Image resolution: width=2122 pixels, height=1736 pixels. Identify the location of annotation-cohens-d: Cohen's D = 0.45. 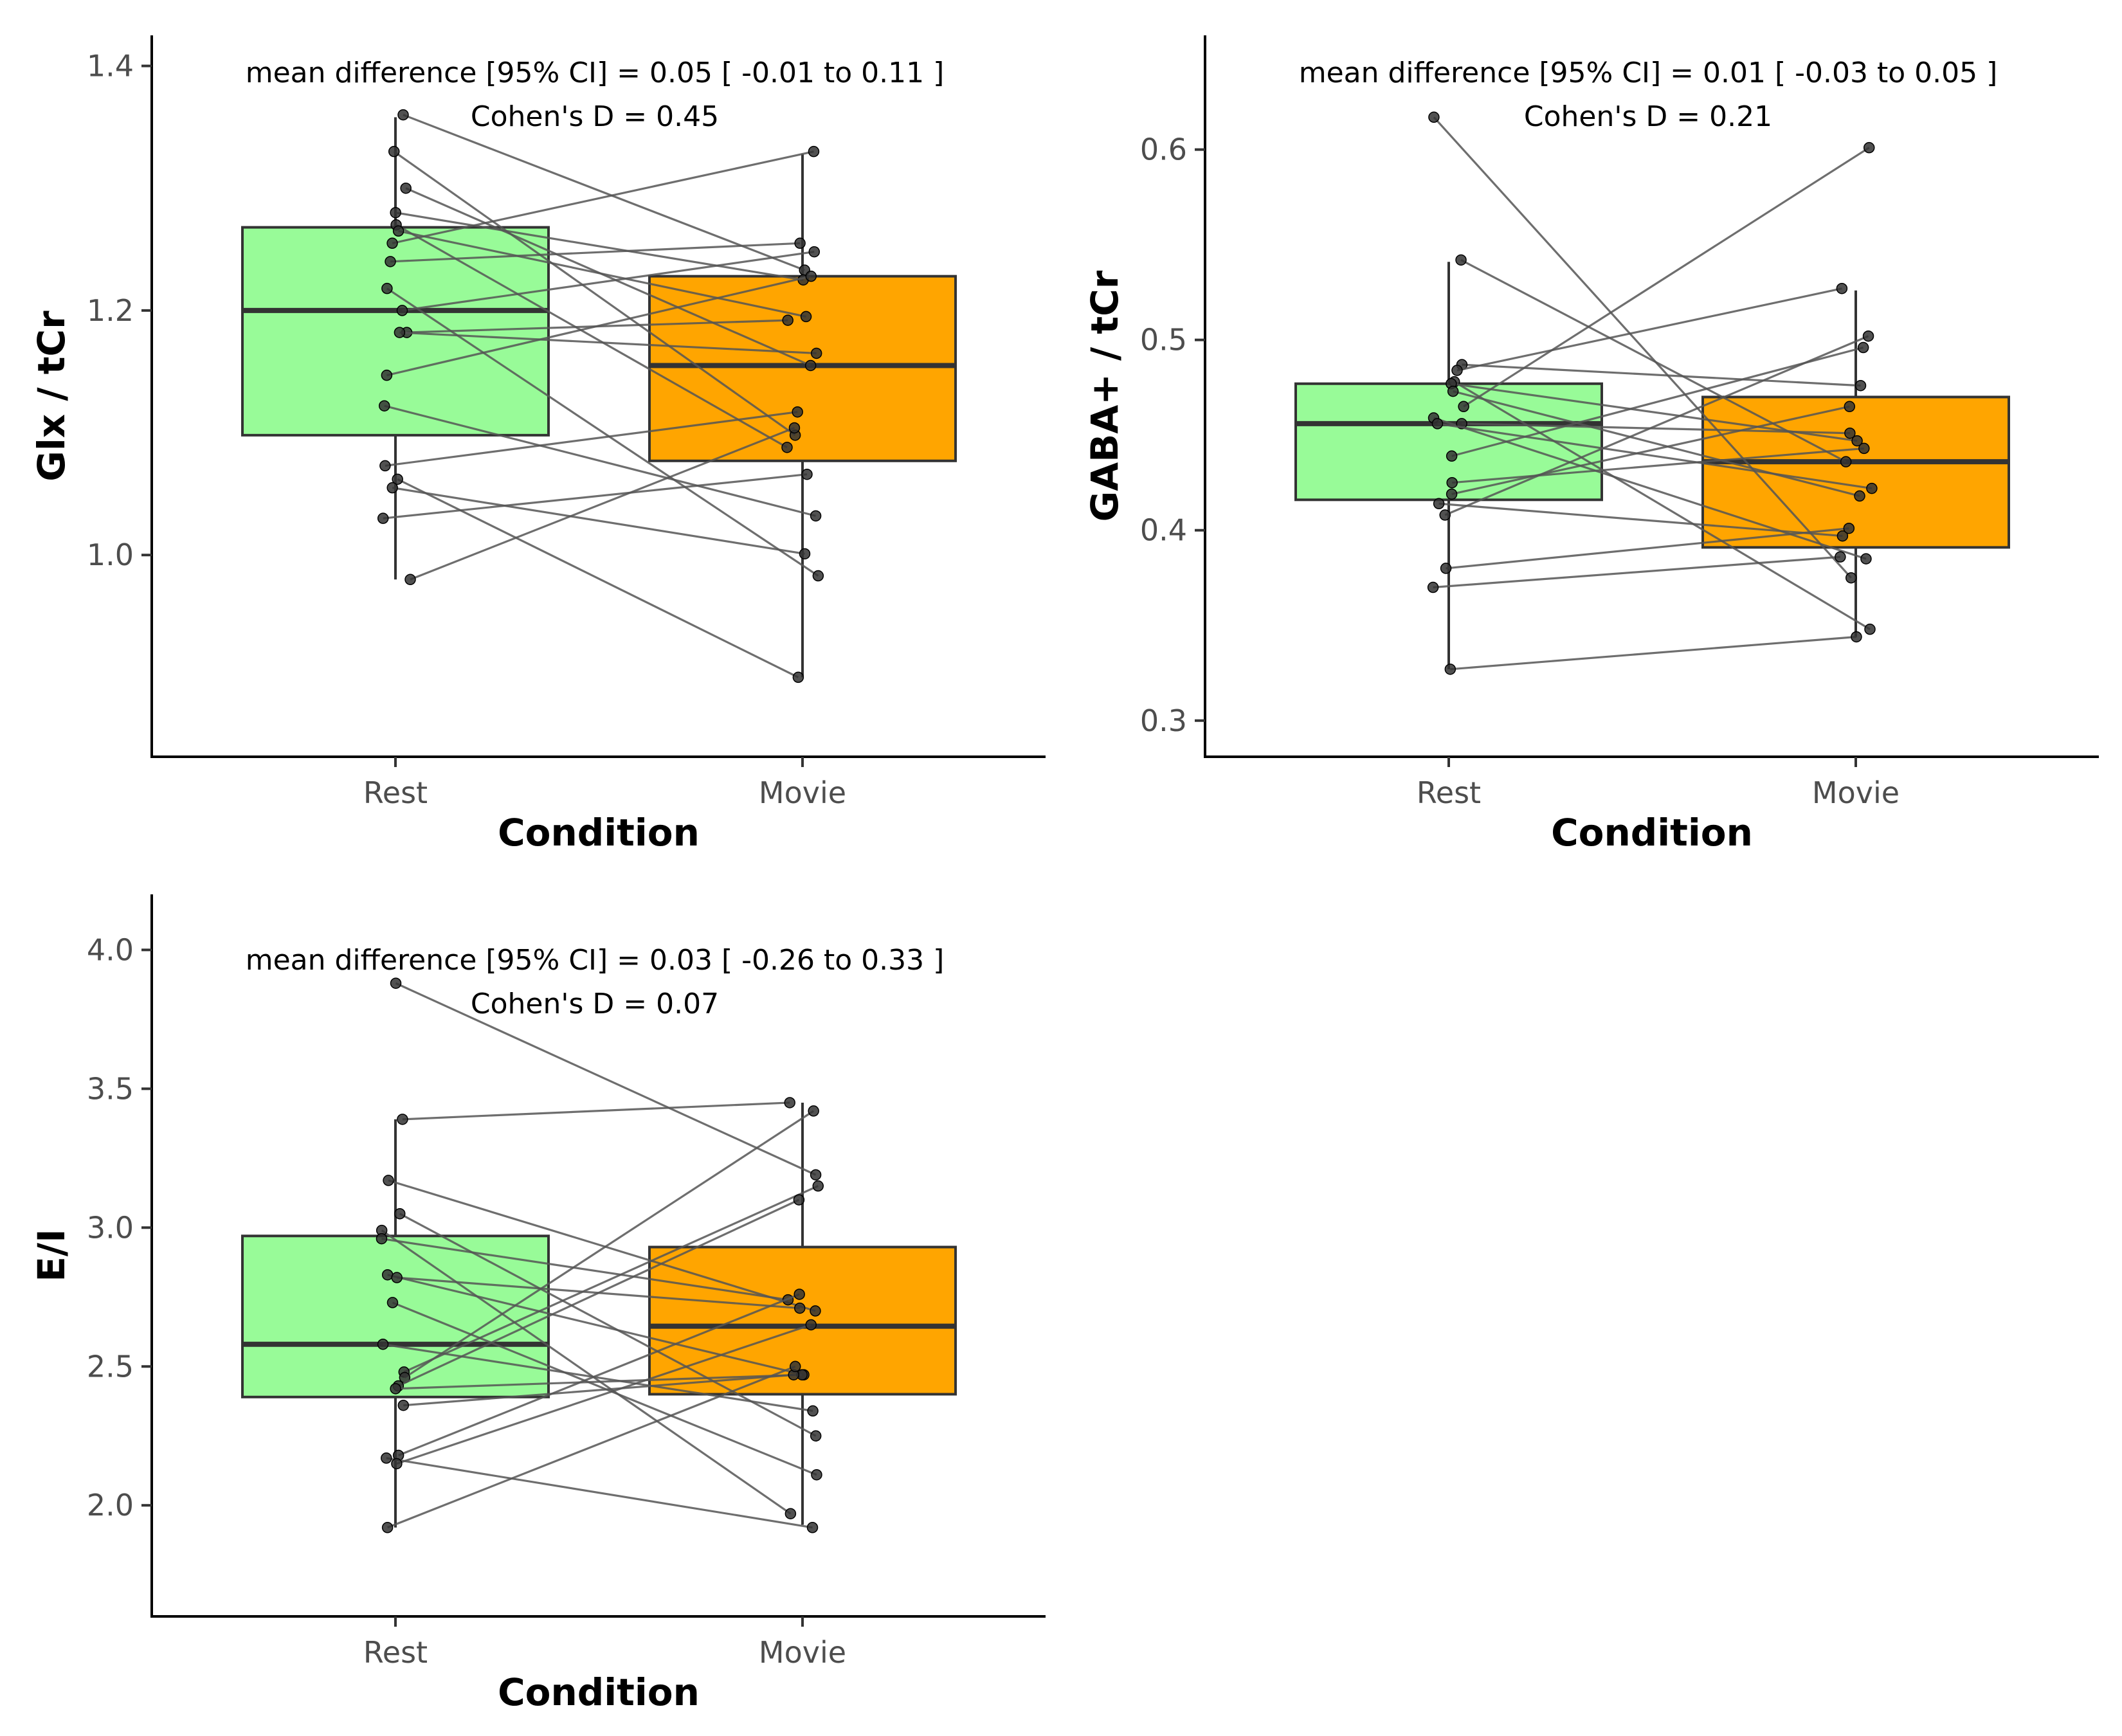
(595, 116).